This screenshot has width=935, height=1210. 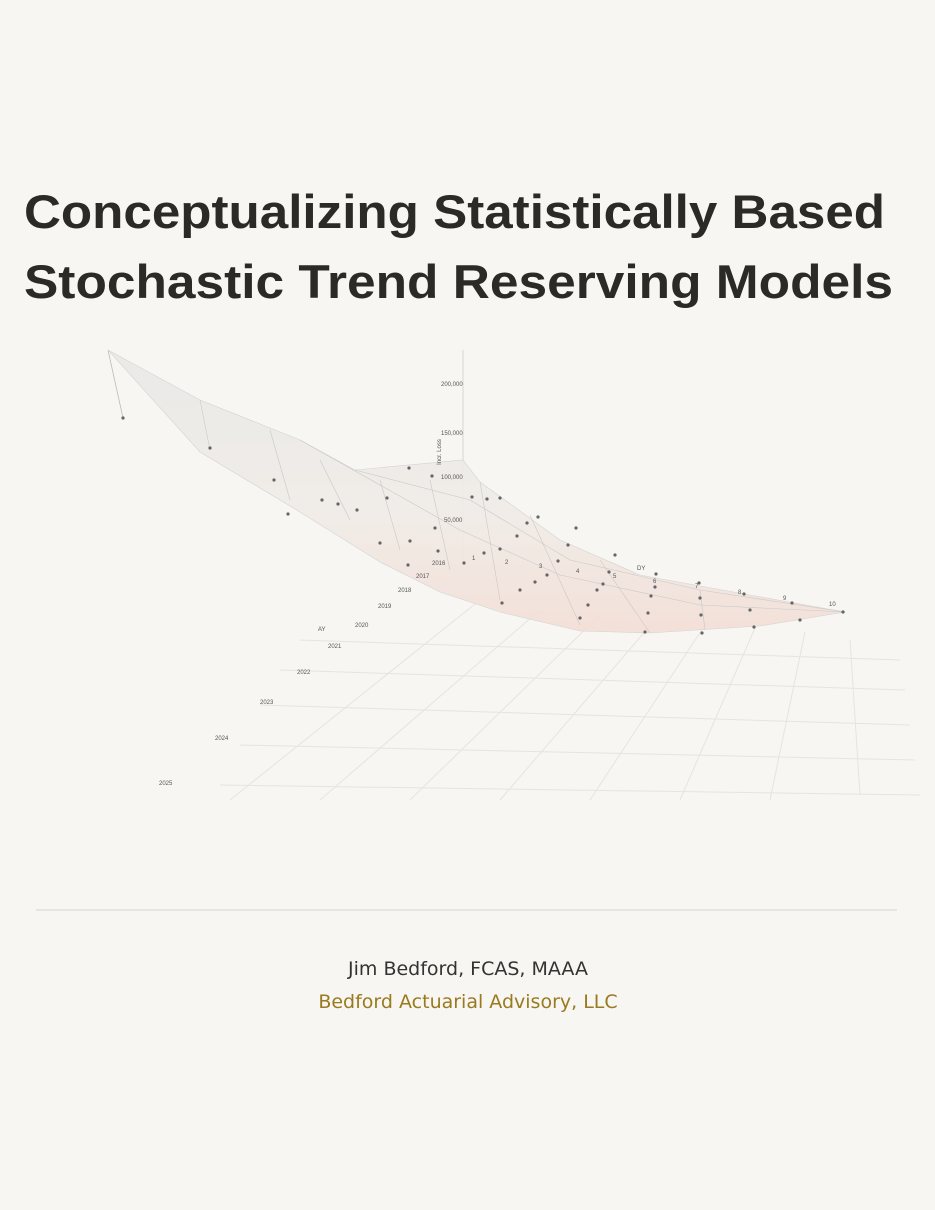 I want to click on dy-tick-label: 6, so click(x=655, y=582).